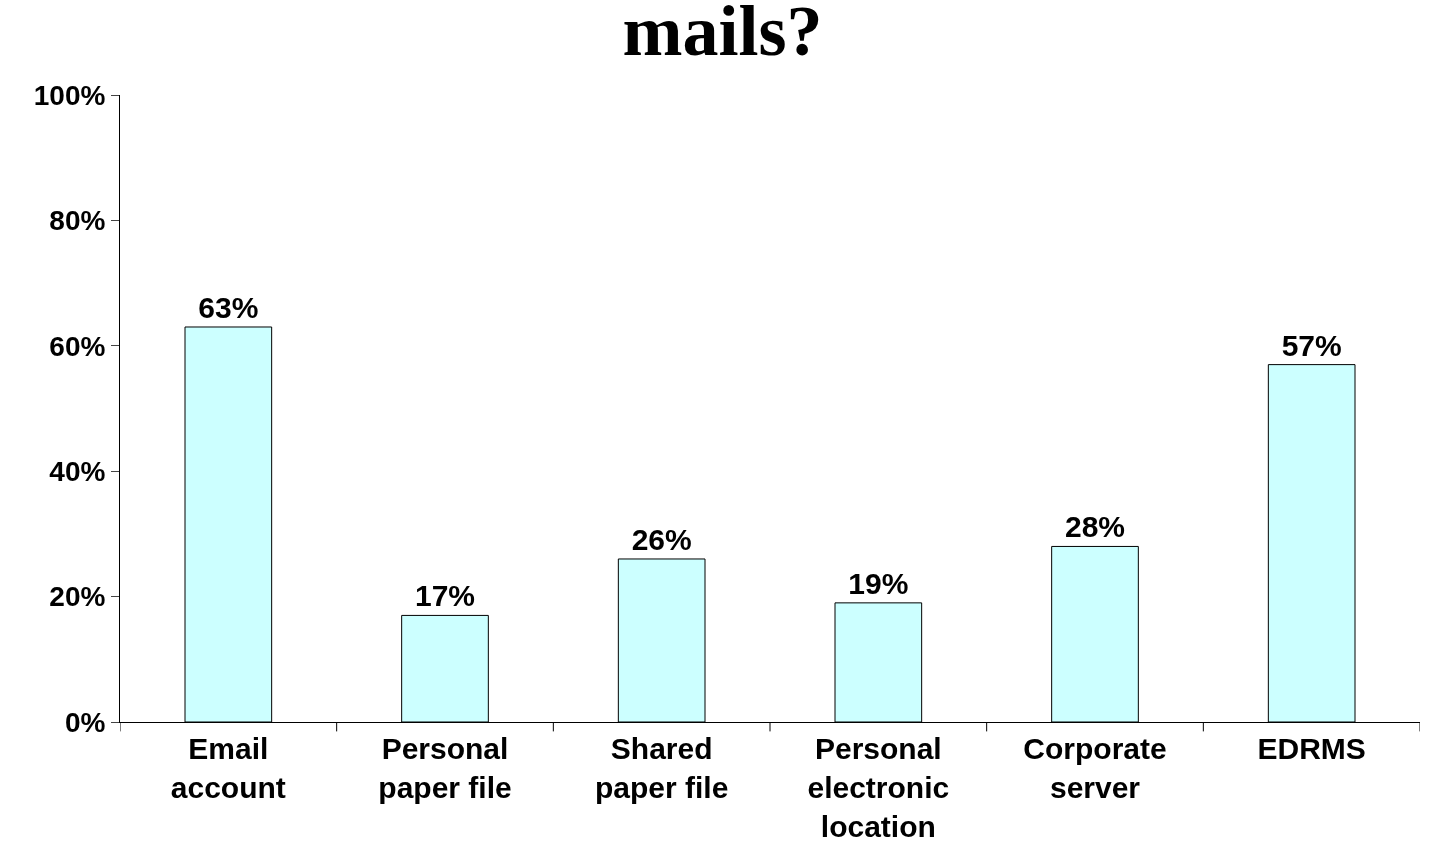 The width and height of the screenshot is (1445, 862). What do you see at coordinates (1095, 768) in the screenshot?
I see `x-tick-label: Corporate server` at bounding box center [1095, 768].